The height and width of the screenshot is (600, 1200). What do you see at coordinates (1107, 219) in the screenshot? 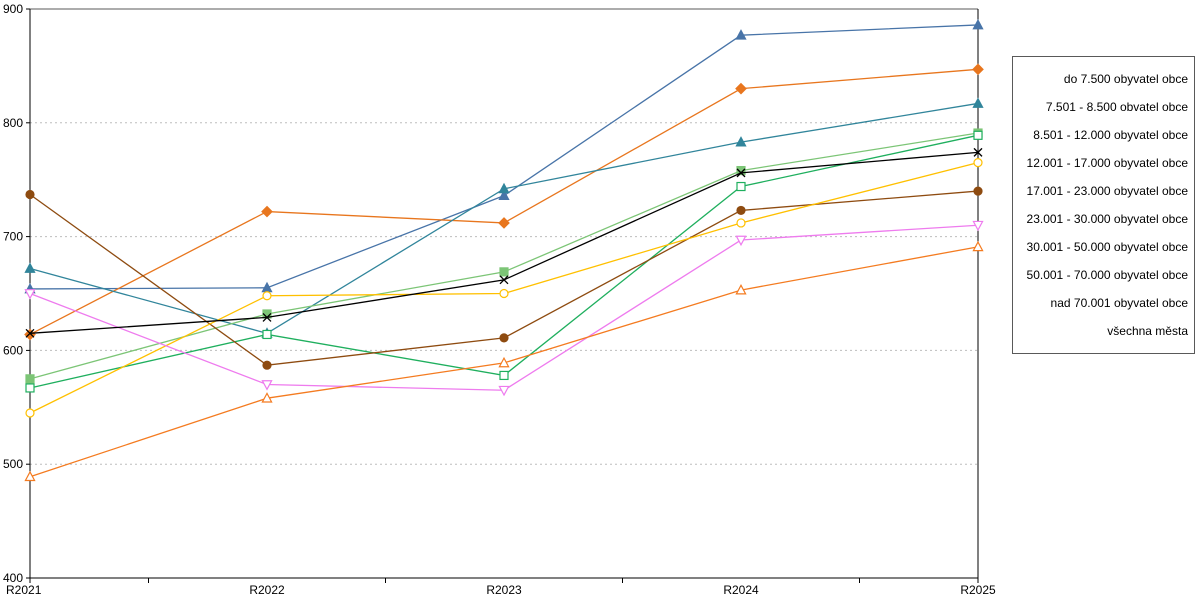
I see `legend-item: 23.001 - 30.000 obyvatel obce` at bounding box center [1107, 219].